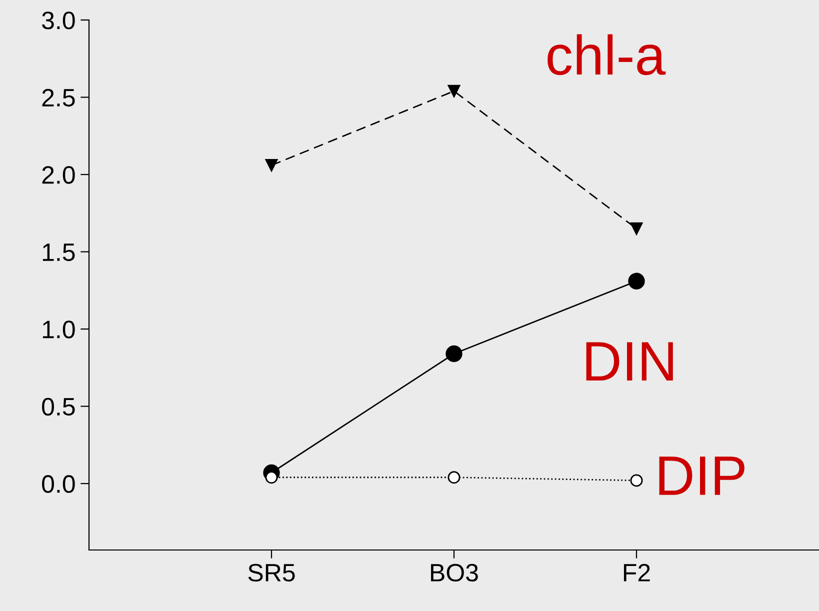  Describe the element at coordinates (58, 97) in the screenshot. I see `y-tick-label: 2.5` at that location.